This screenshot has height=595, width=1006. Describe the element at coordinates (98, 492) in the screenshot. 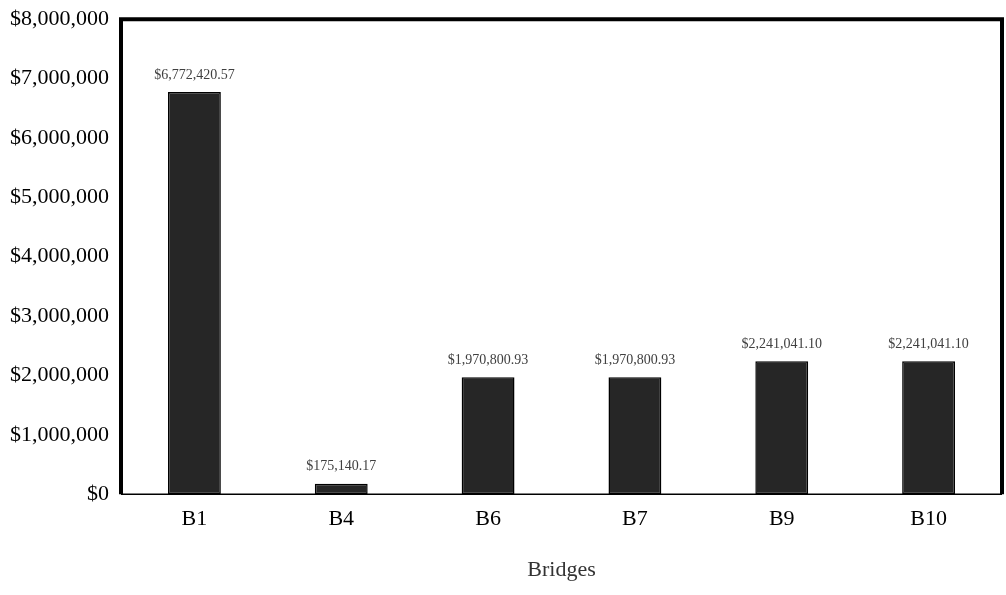

I see `y-tick-label: $0` at that location.